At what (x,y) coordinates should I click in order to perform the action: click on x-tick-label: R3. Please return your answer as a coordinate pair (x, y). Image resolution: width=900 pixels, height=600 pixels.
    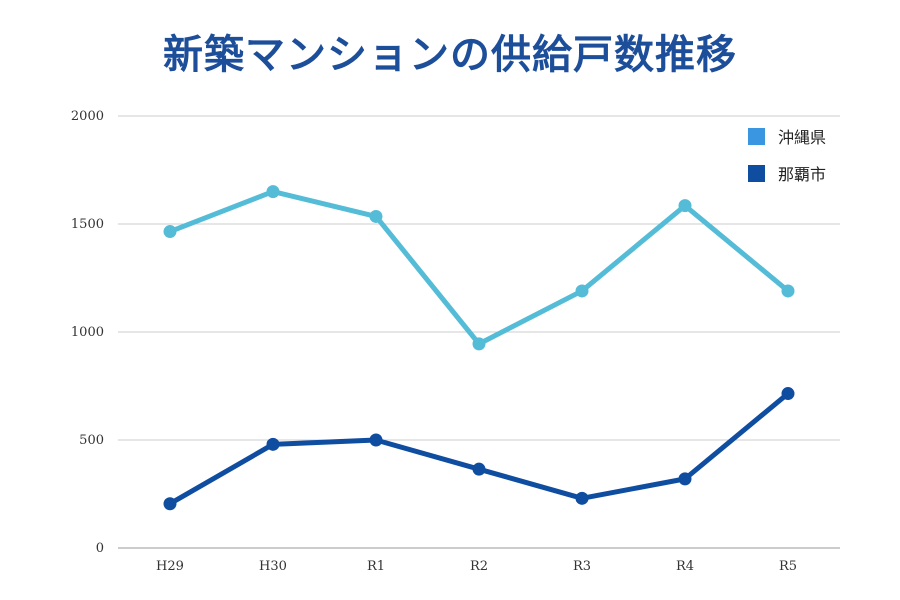
    Looking at the image, I should click on (582, 566).